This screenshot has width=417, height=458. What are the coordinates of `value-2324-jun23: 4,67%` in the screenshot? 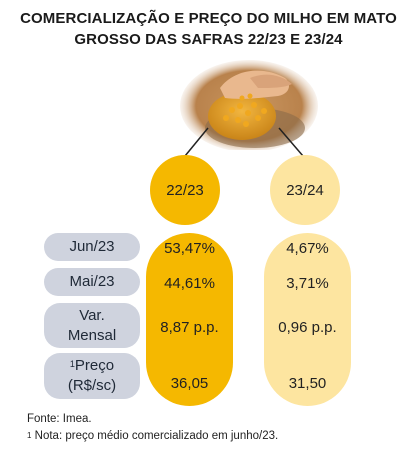 It's located at (307, 248).